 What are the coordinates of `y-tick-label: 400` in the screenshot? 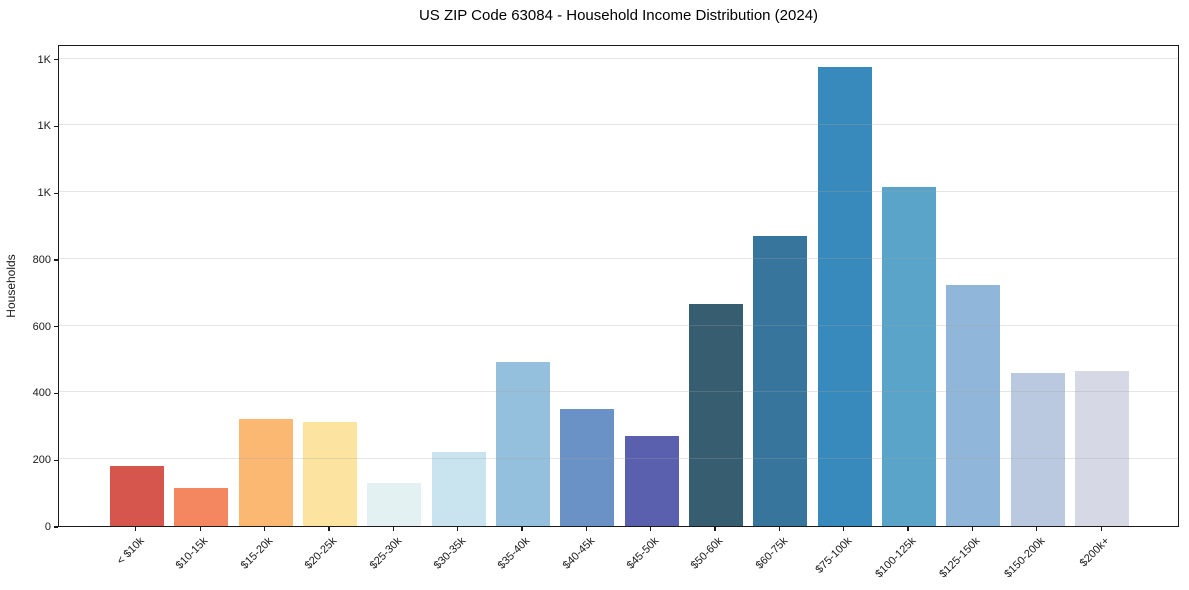 It's located at (41, 393).